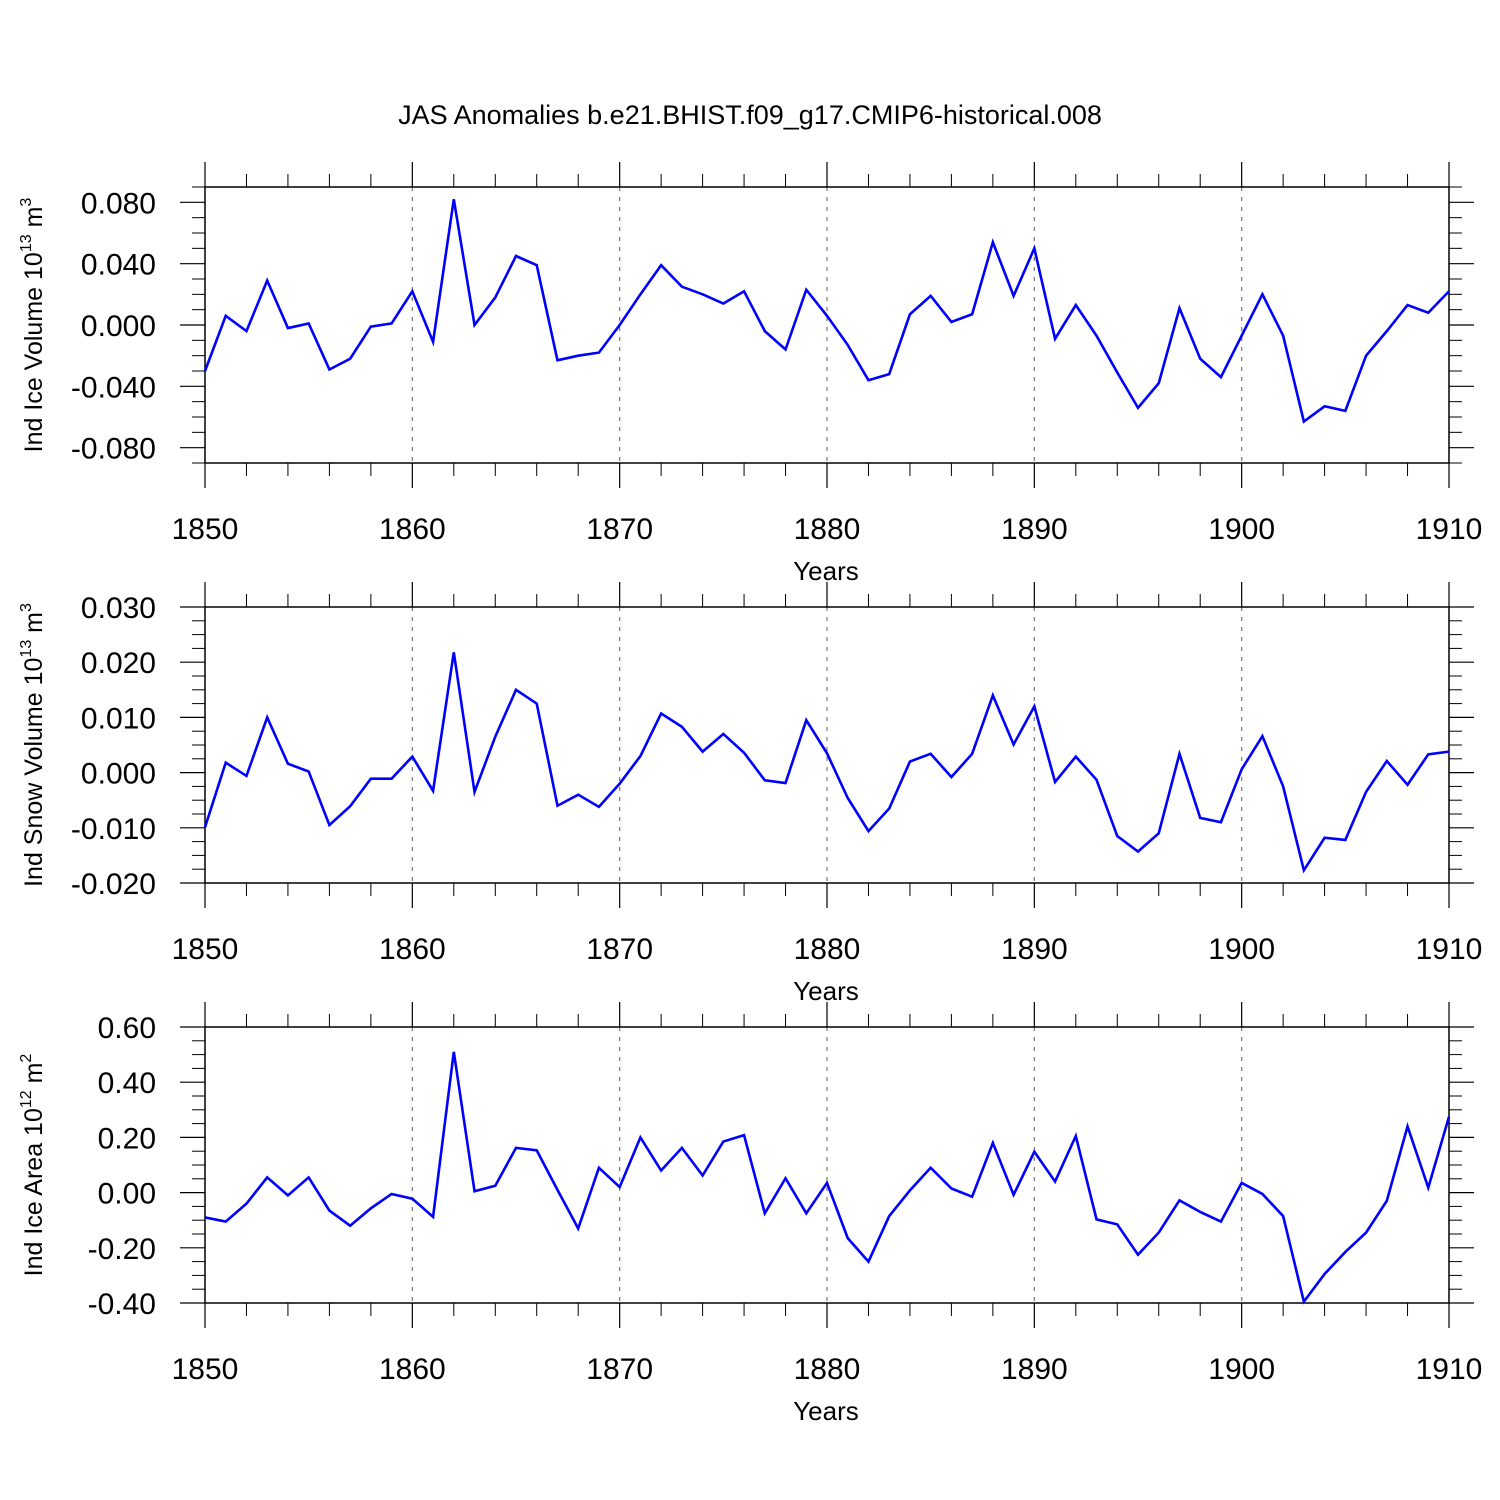 The height and width of the screenshot is (1500, 1500). Describe the element at coordinates (118, 203) in the screenshot. I see `y-tick-label: 0.080` at that location.